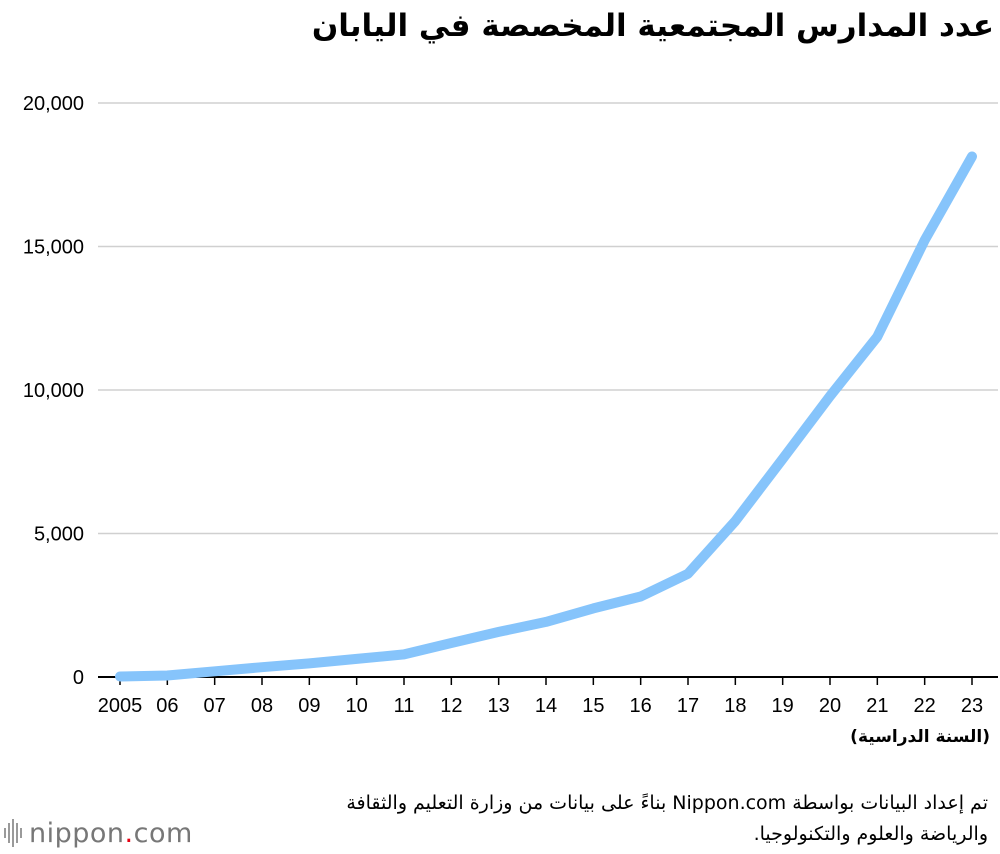  Describe the element at coordinates (783, 706) in the screenshot. I see `x-tick-label: 19` at that location.